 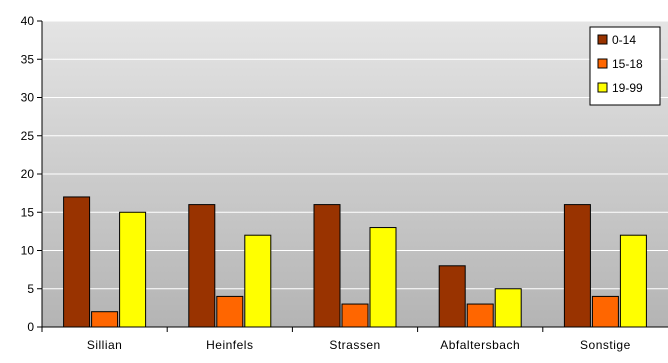 I want to click on y-tick-label: 35, so click(x=28, y=59).